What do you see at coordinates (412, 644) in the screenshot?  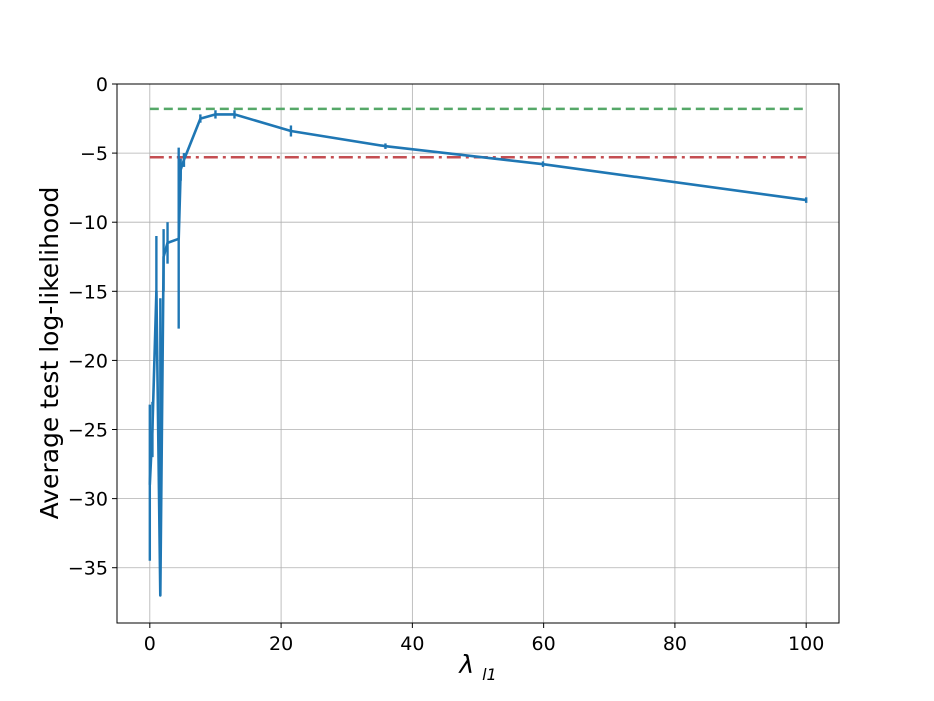 I see `x-tick-label: 40` at bounding box center [412, 644].